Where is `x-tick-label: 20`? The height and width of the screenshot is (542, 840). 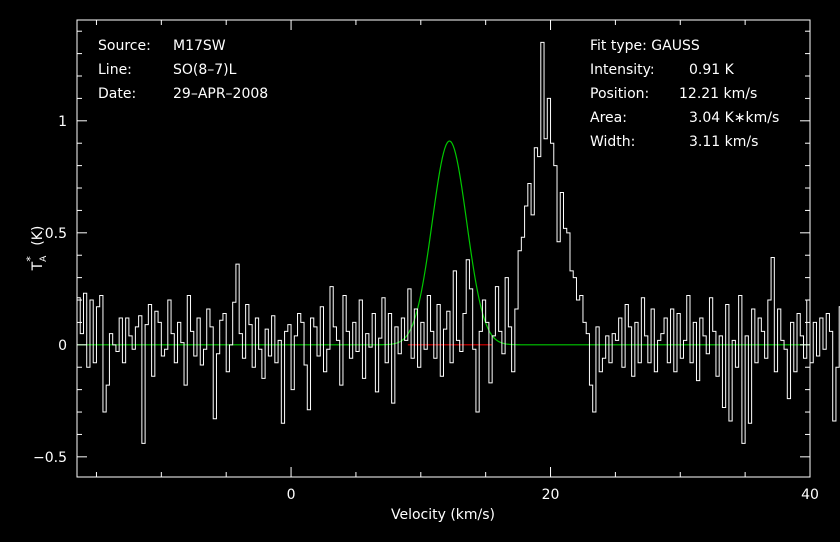 x-tick-label: 20 is located at coordinates (551, 495).